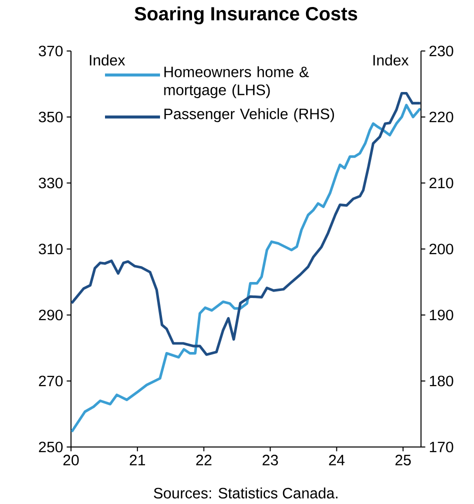 This screenshot has height=504, width=474. What do you see at coordinates (246, 492) in the screenshot?
I see `source-note: Sources: Statistics Canada.` at bounding box center [246, 492].